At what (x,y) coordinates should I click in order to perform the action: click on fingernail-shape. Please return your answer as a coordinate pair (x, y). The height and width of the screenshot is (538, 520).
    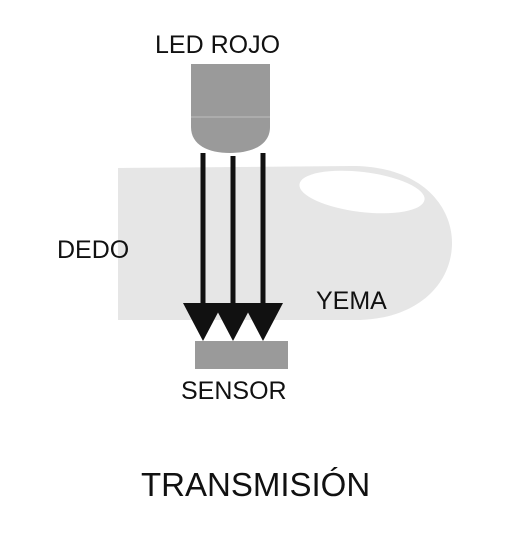
    Looking at the image, I should click on (362, 192).